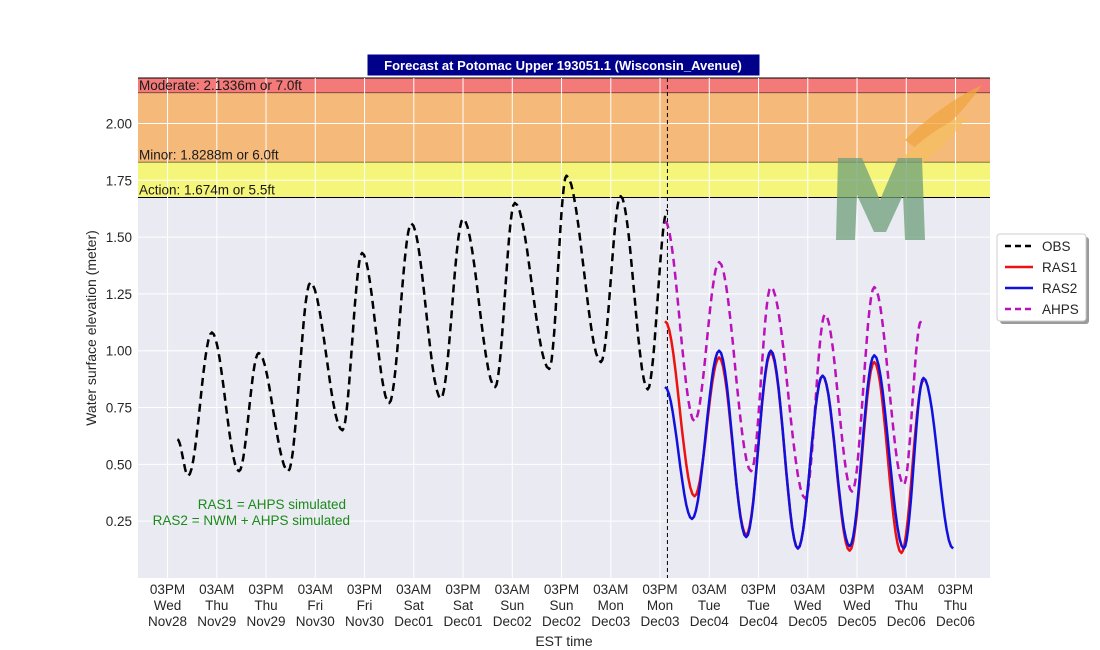  What do you see at coordinates (809, 449) in the screenshot?
I see `series-line-ras2` at bounding box center [809, 449].